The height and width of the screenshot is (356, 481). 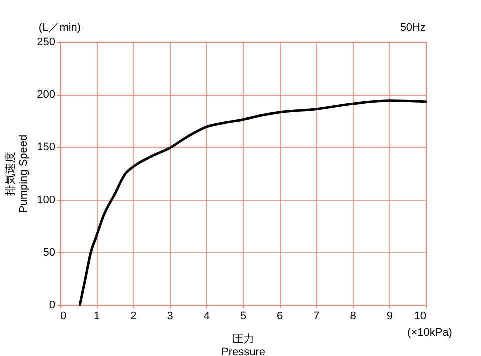 What do you see at coordinates (46, 95) in the screenshot?
I see `y-tick-label: 200` at bounding box center [46, 95].